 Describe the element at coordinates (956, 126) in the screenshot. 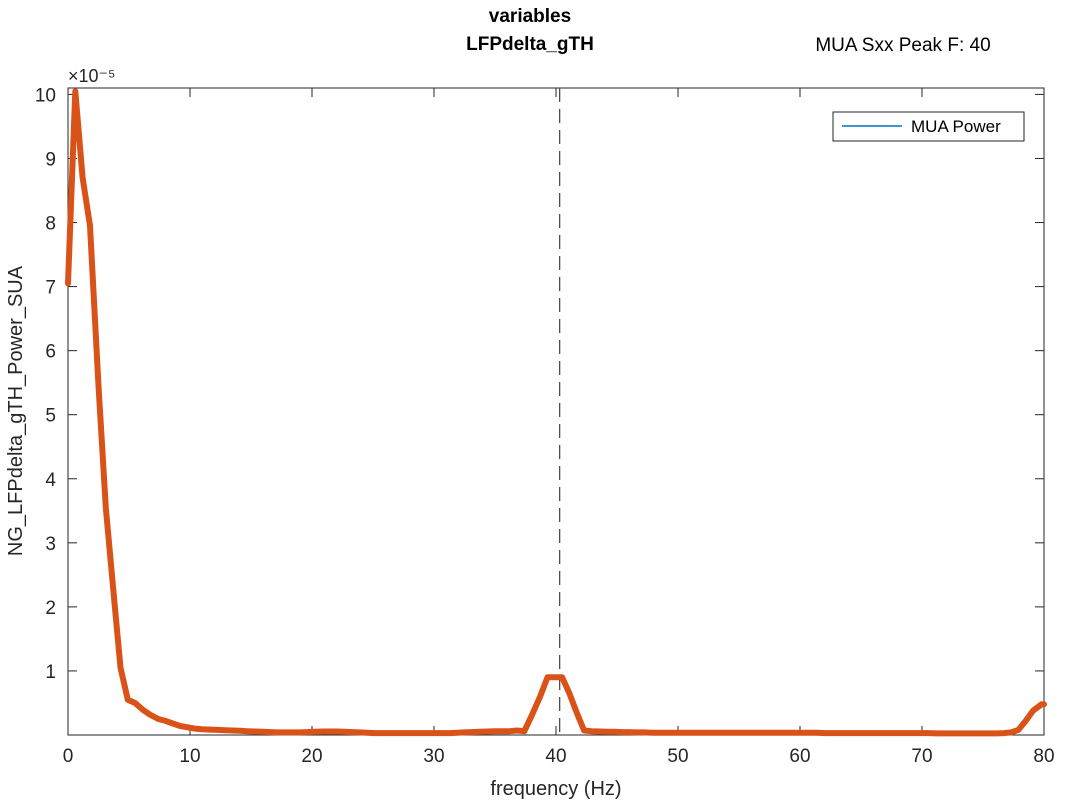

I see `legend-entry-label: MUA Power` at that location.